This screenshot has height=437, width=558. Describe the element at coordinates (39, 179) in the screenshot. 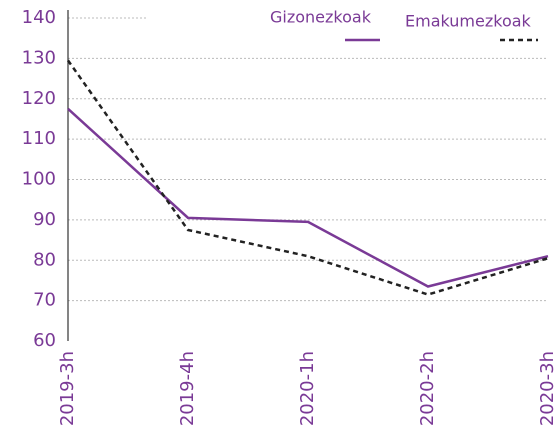

I see `y-tick-label: 100` at that location.